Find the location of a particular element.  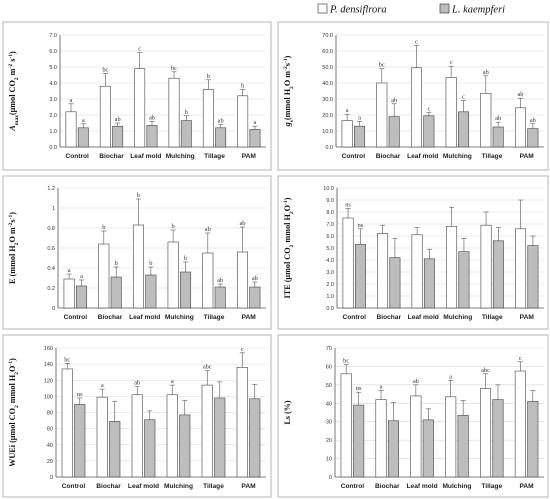

category-label: Leaf mold is located at coordinates (144, 317).